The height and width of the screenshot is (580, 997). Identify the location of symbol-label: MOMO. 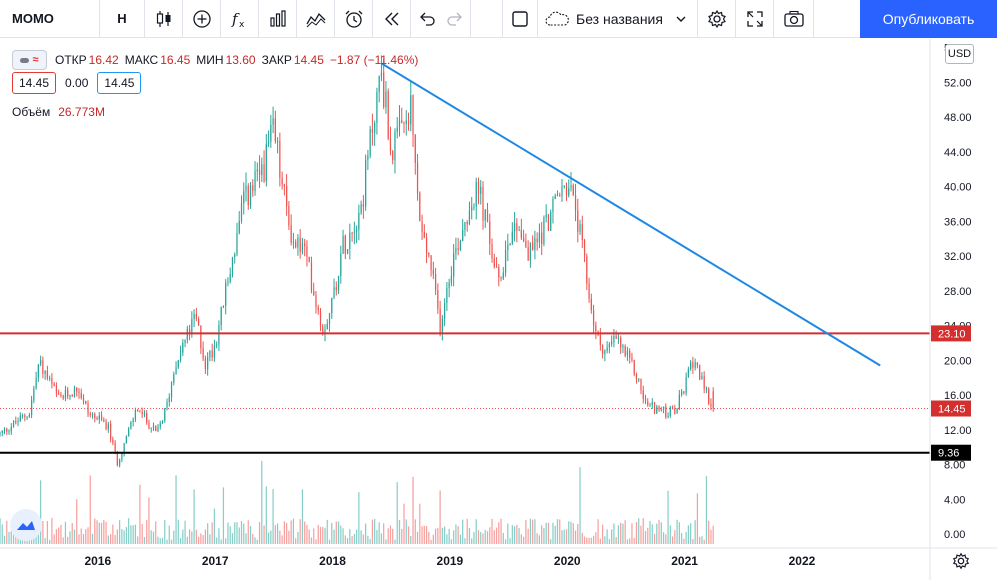
(33, 18).